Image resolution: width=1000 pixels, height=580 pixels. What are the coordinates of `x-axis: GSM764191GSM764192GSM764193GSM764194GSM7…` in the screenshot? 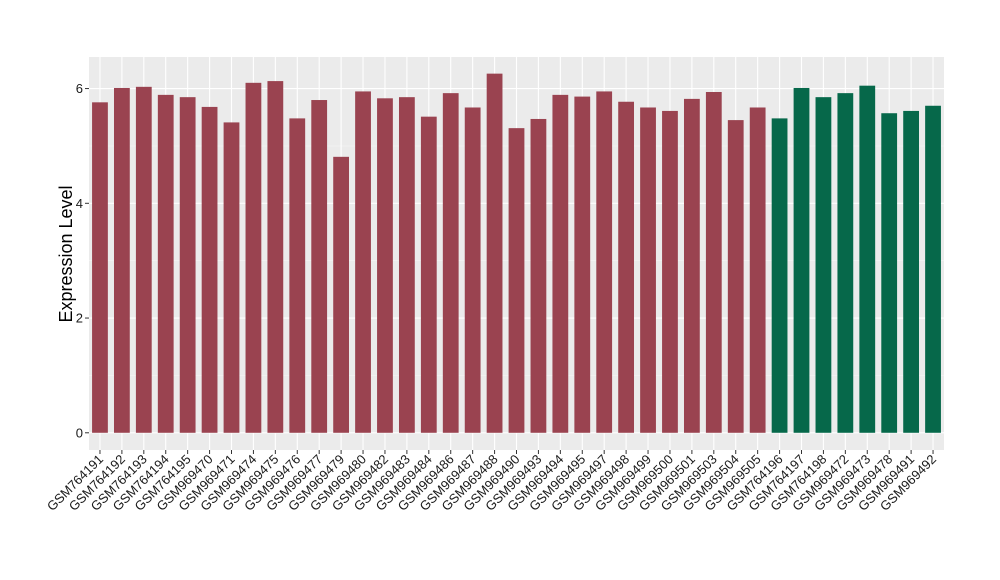 It's located at (491, 482).